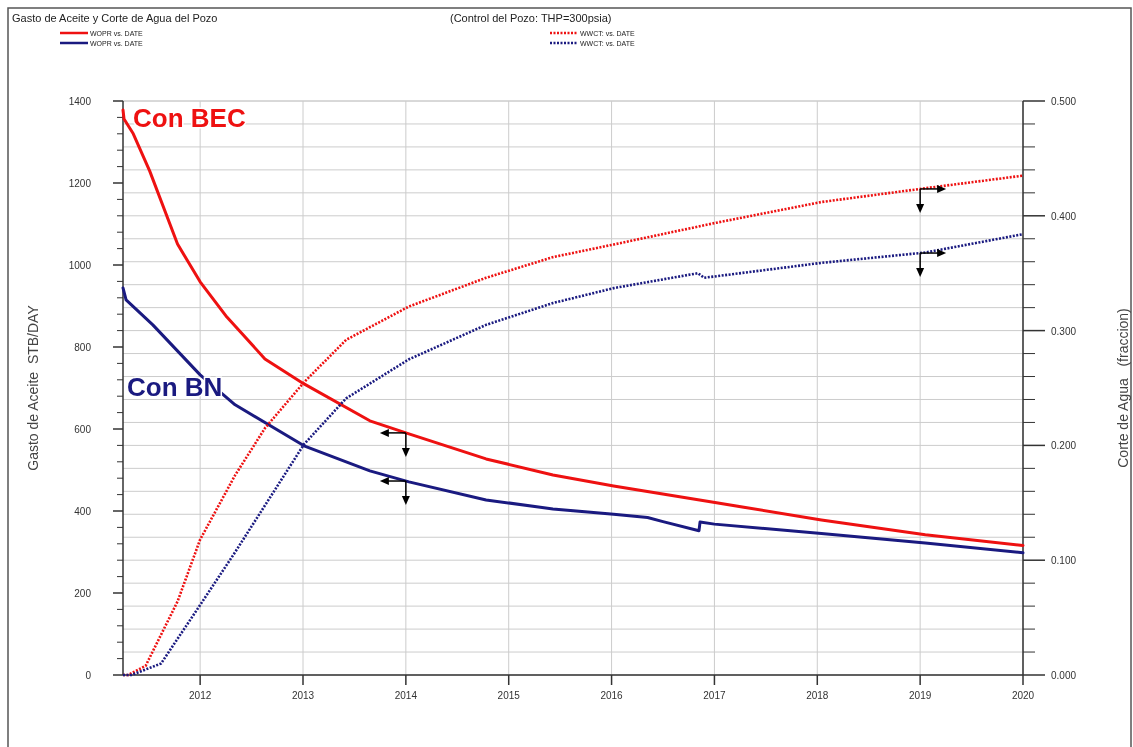 The height and width of the screenshot is (747, 1133). Describe the element at coordinates (189, 118) in the screenshot. I see `annotation: Con BEC` at that location.